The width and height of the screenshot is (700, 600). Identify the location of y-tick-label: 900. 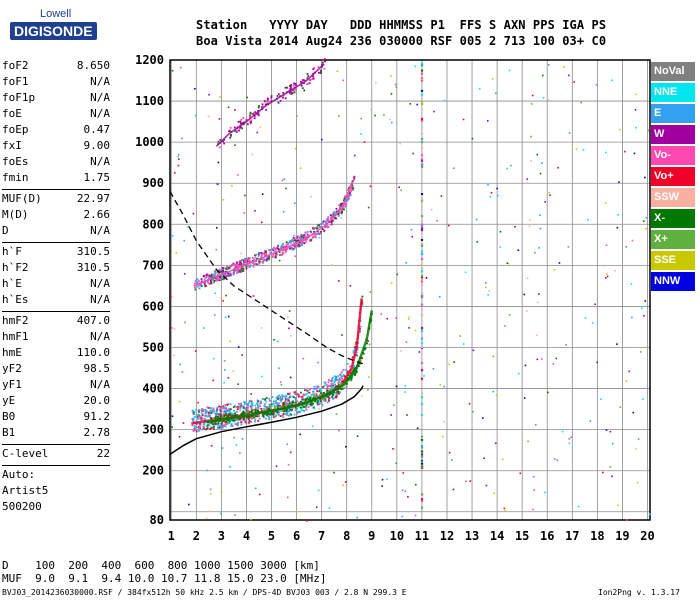
(153, 183).